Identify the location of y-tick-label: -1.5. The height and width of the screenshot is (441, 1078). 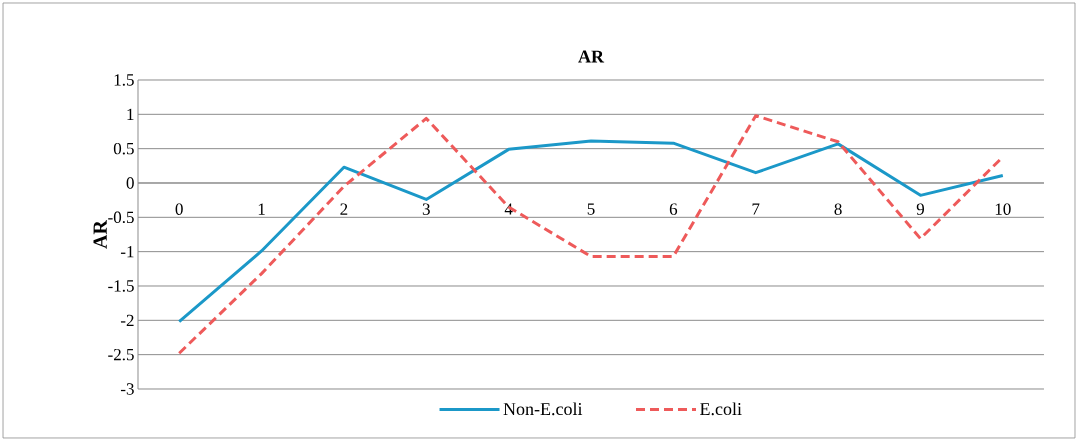
(121, 286).